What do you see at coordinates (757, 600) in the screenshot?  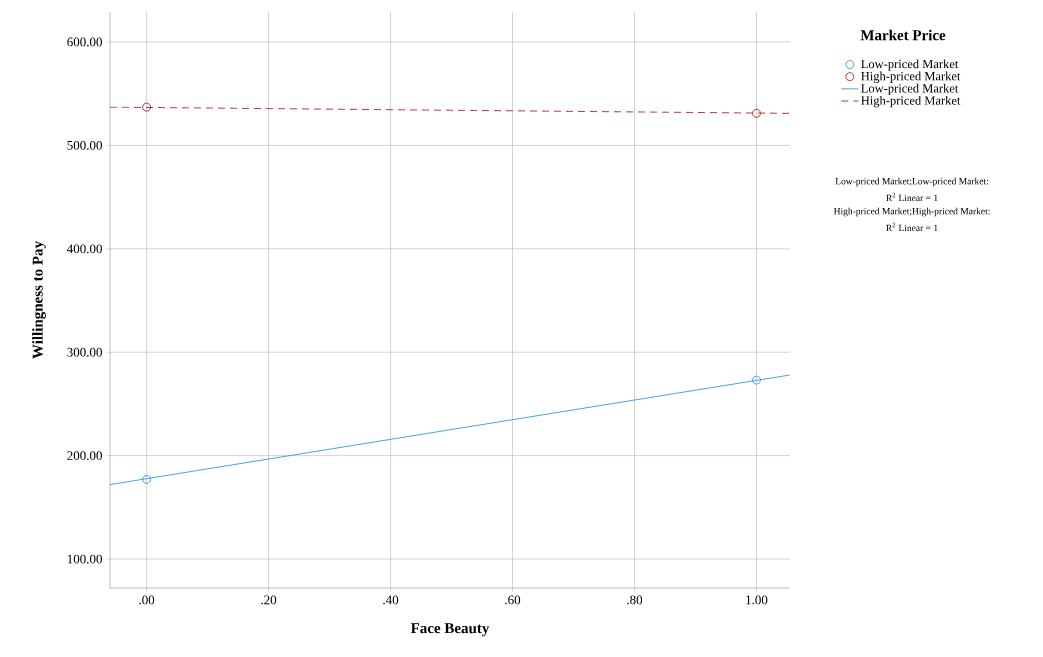 I see `x-tick-label: 1.00` at bounding box center [757, 600].